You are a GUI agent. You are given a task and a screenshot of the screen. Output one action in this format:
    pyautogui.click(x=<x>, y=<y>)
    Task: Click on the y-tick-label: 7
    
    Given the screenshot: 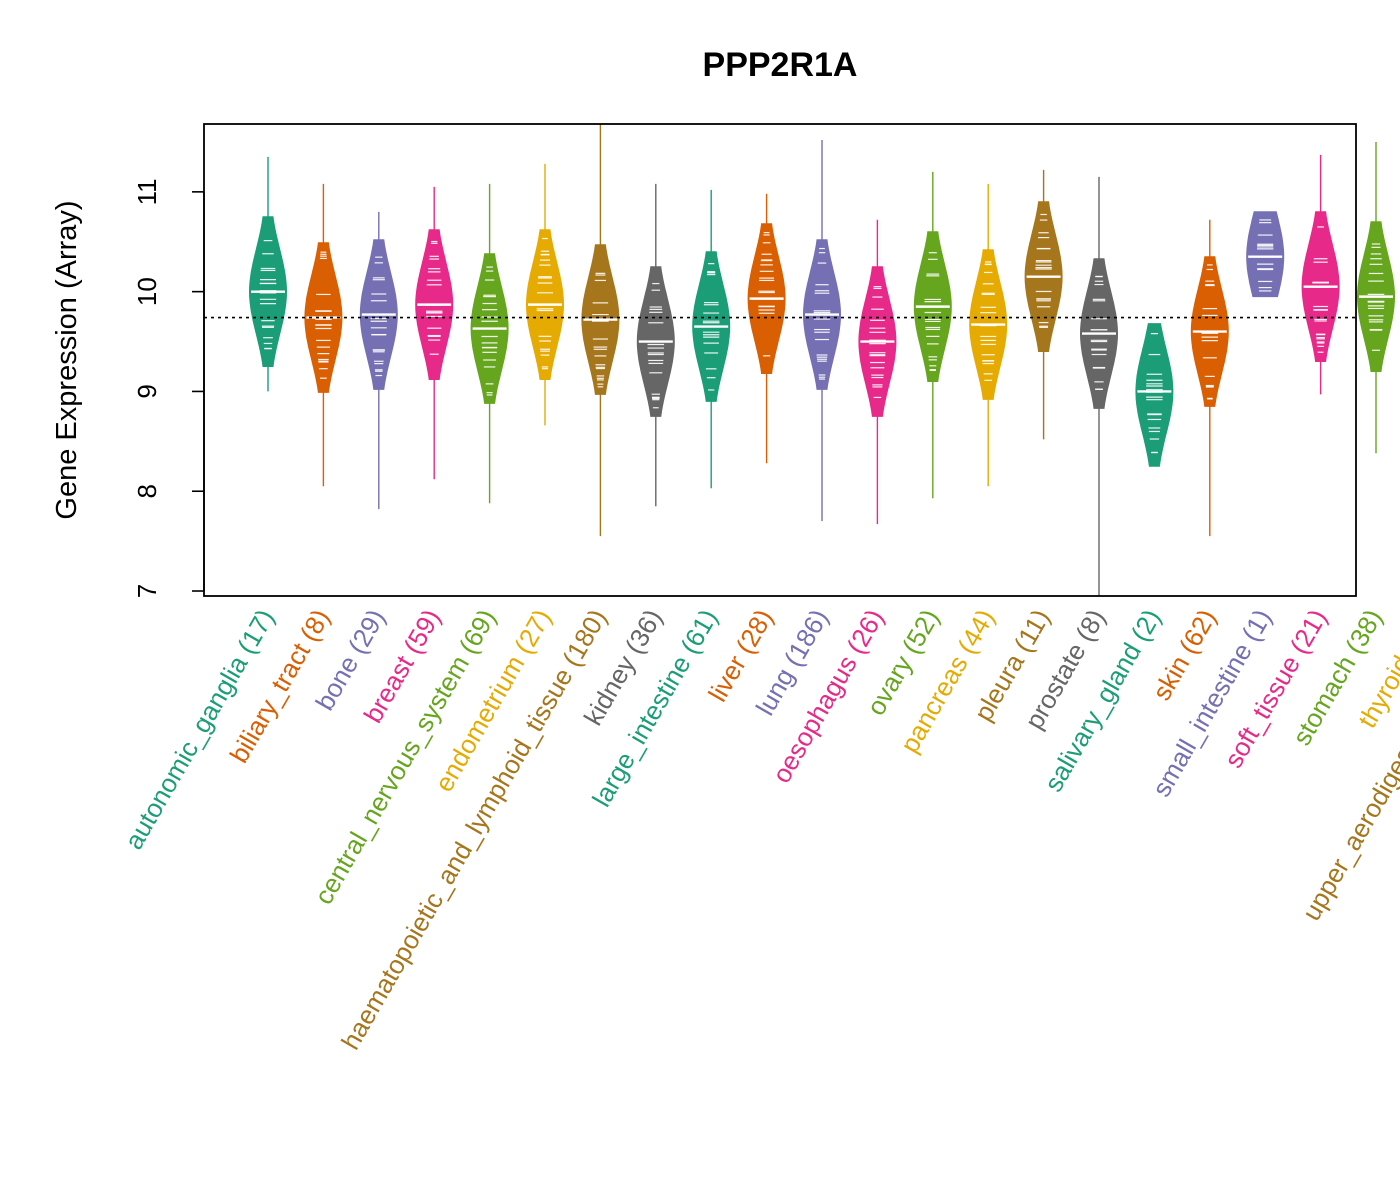 What is the action you would take?
    pyautogui.click(x=147, y=591)
    